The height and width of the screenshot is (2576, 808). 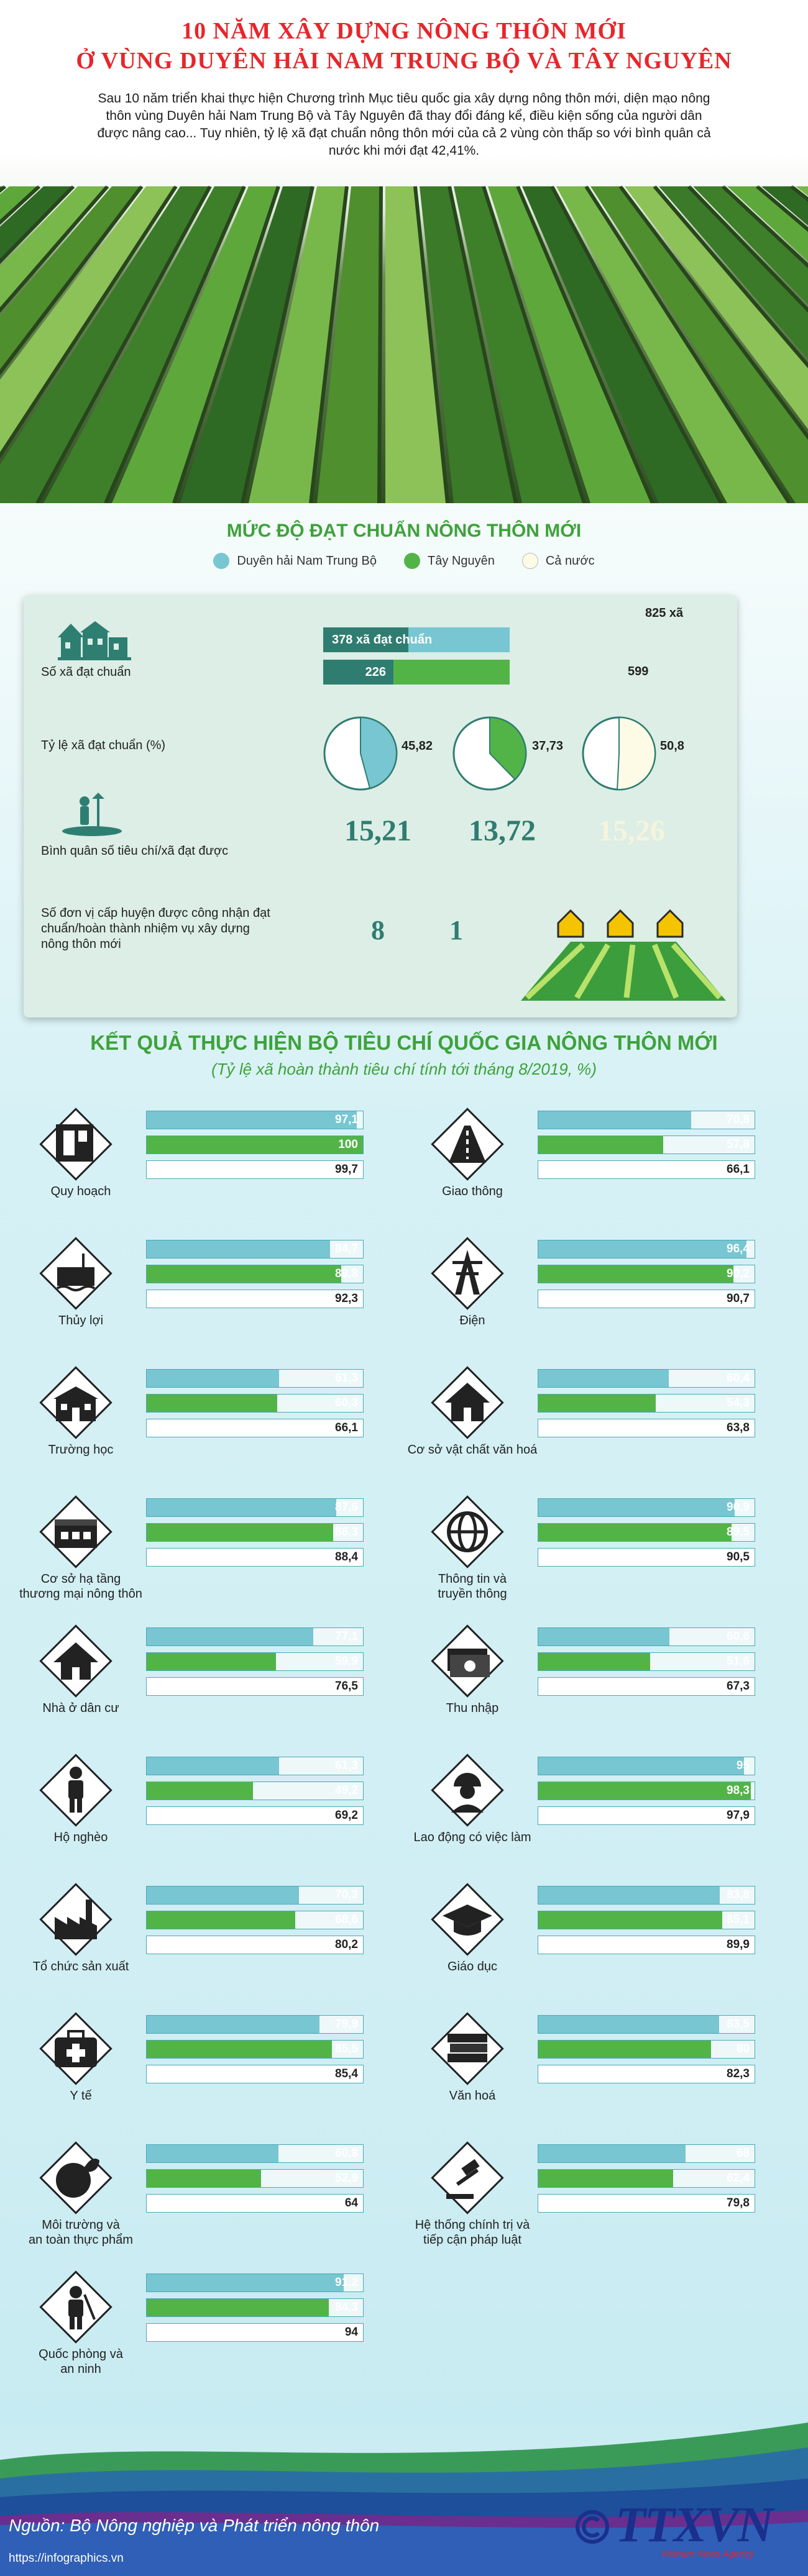 What do you see at coordinates (80, 1579) in the screenshot?
I see `criterion-label-line: Cơ sở hạ tầng` at bounding box center [80, 1579].